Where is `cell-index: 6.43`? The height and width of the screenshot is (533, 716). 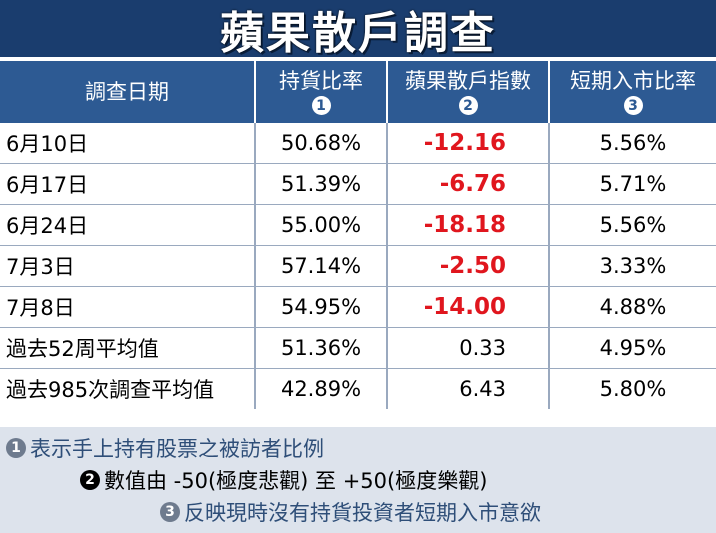
cell-index: 6.43 is located at coordinates (467, 388).